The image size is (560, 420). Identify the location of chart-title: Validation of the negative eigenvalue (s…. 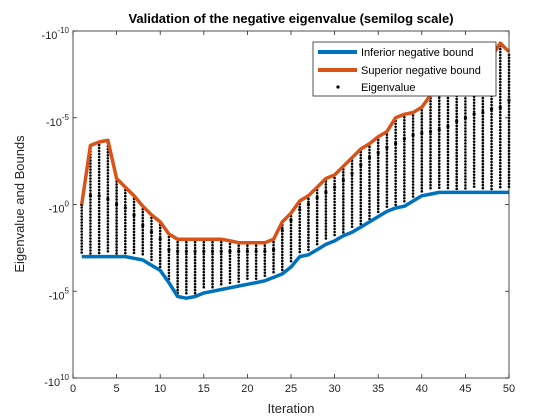
(290, 18).